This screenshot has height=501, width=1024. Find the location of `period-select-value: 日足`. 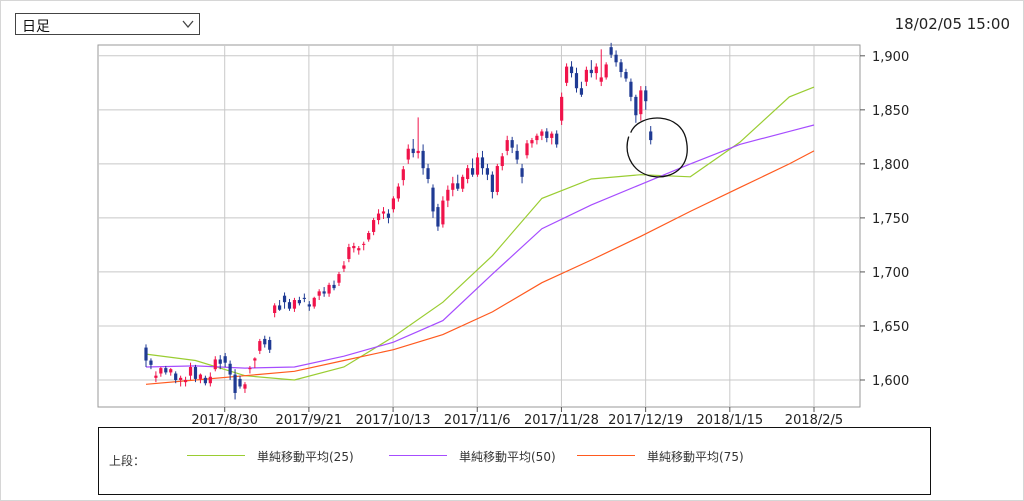

period-select-value: 日足 is located at coordinates (36, 27).